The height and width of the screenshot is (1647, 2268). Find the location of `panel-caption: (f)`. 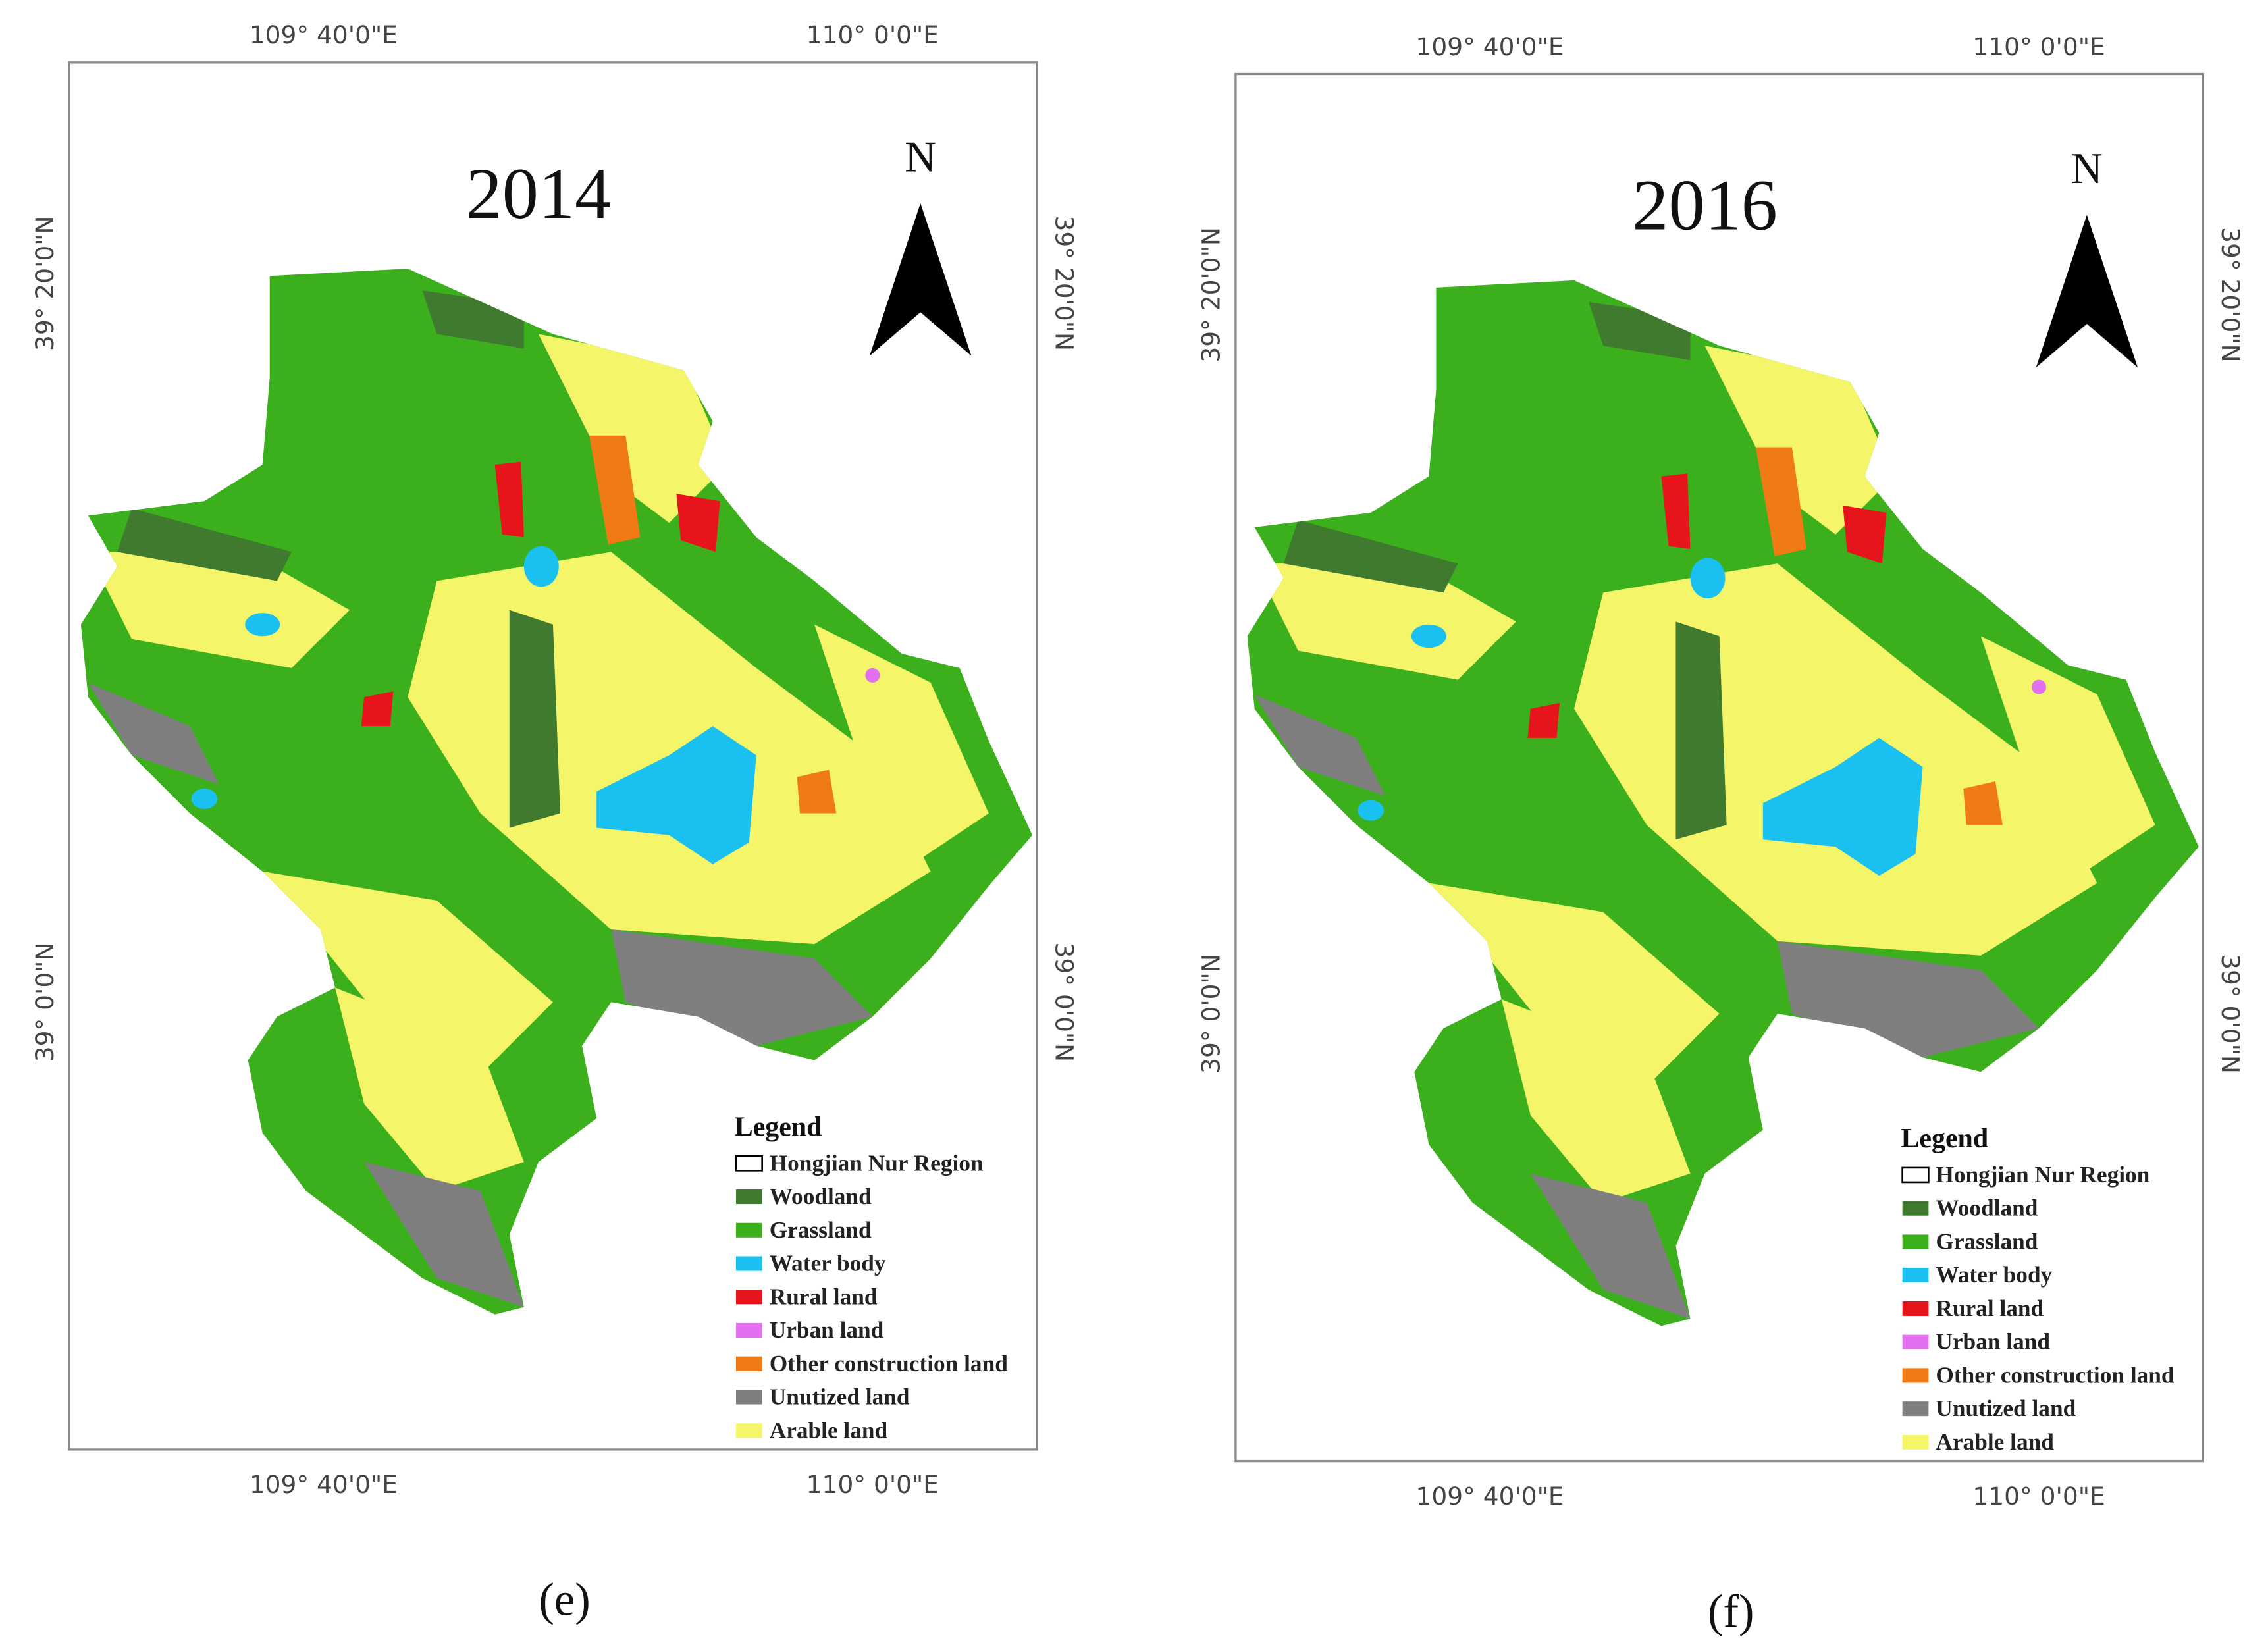

panel-caption: (f) is located at coordinates (1731, 1611).